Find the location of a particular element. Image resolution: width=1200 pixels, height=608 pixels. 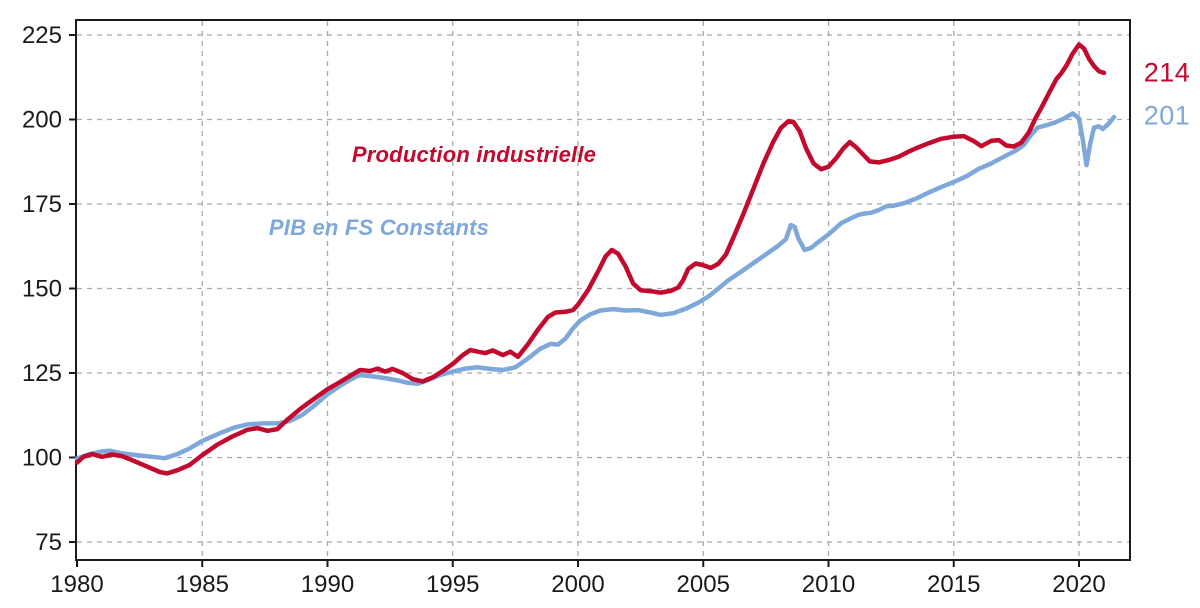

x-axis-tick-label: 1980 is located at coordinates (76, 584).